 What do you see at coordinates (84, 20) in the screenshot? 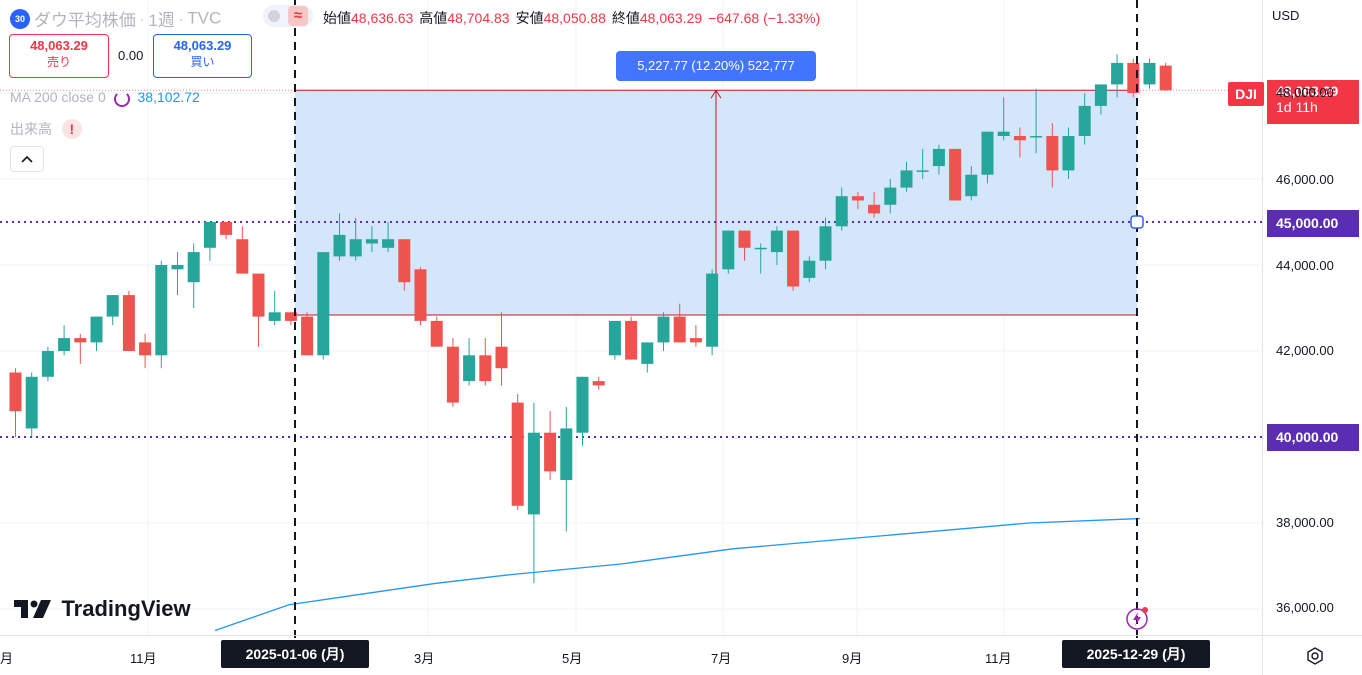
I see `symbol-title: ダウ平均株価` at bounding box center [84, 20].